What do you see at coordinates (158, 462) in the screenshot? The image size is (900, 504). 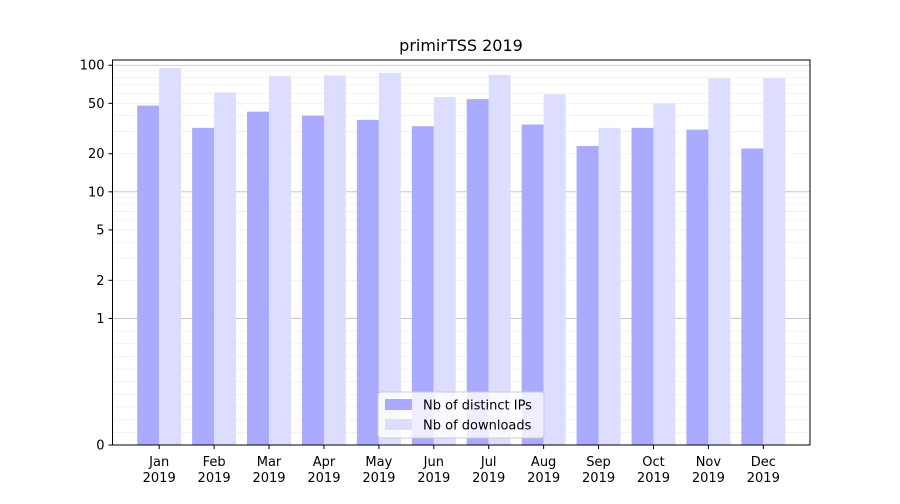 I see `x-tick-label: Jan` at bounding box center [158, 462].